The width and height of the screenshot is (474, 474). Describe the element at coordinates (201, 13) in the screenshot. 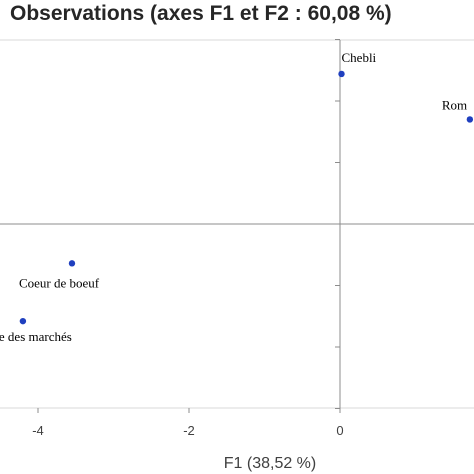

I see `chart-title: Observations (axes F1 et F2 : 60,08 %)` at that location.